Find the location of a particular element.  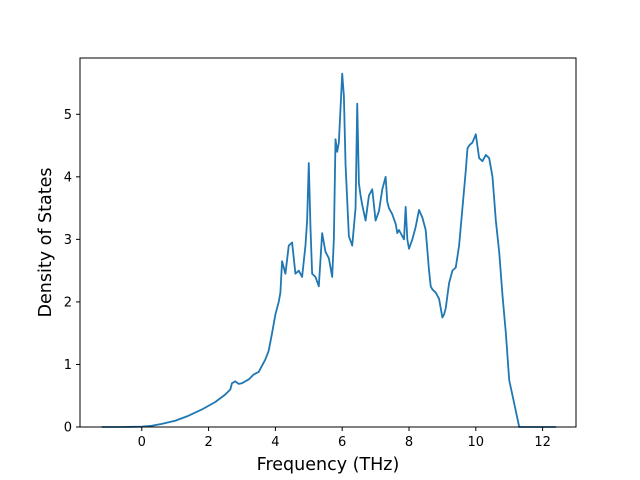

x-tick-label: 12 is located at coordinates (542, 442).